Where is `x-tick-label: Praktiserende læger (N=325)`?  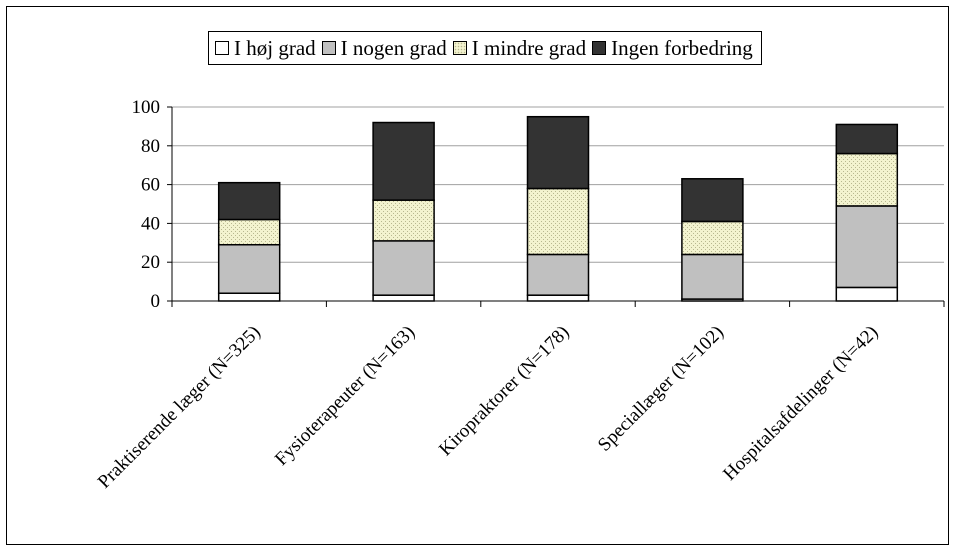
x-tick-label: Praktiserende læger (N=325) is located at coordinates (179, 407).